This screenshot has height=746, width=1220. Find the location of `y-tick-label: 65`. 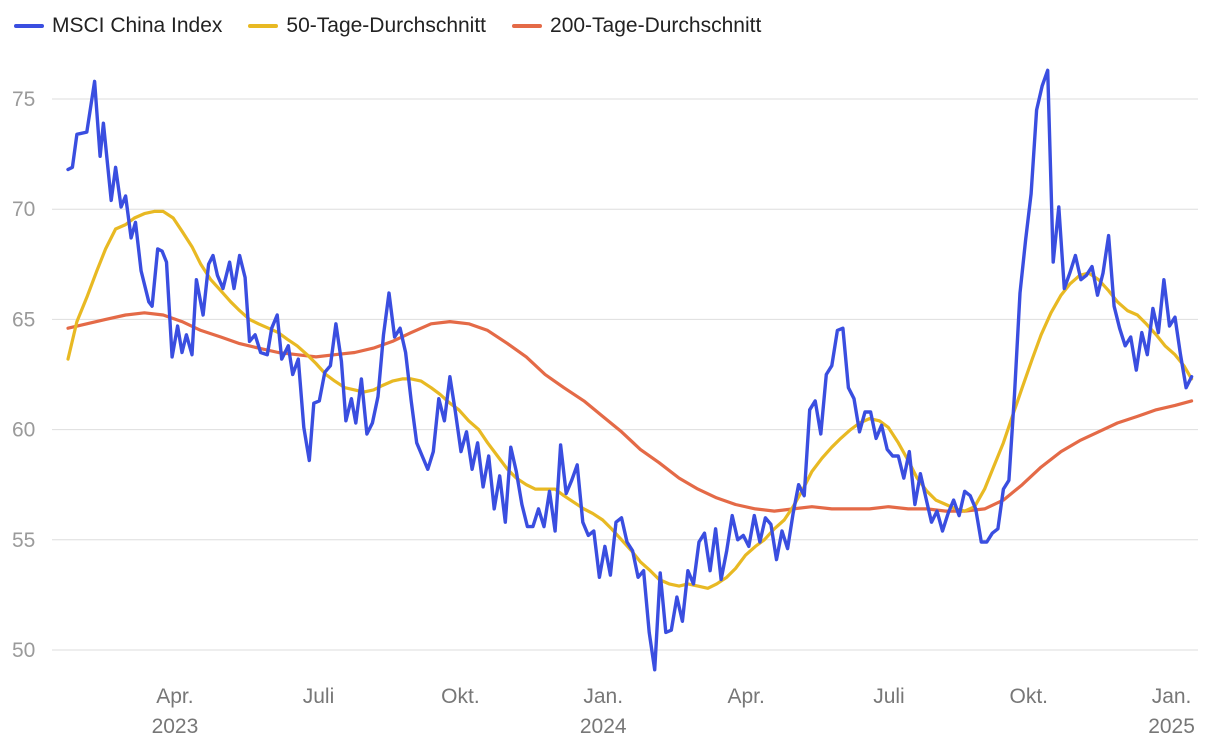

y-tick-label: 65 is located at coordinates (23, 319).